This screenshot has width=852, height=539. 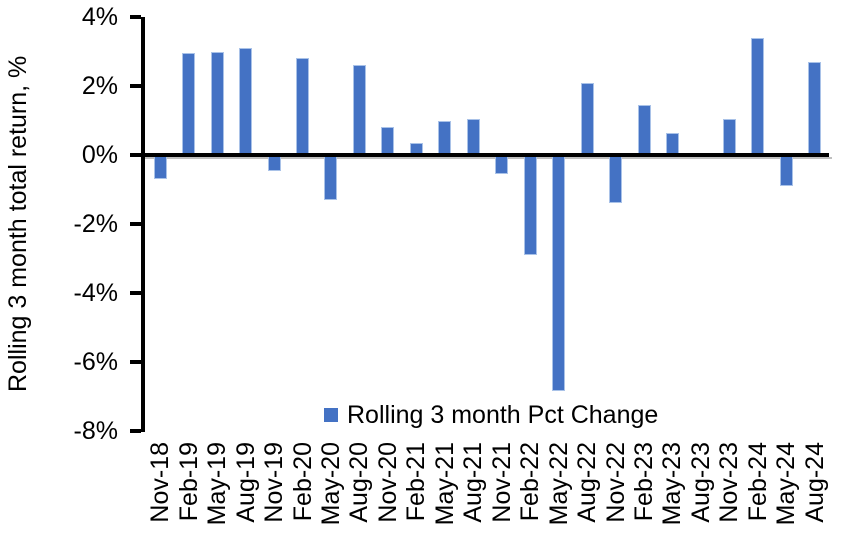 I want to click on x-tick-label: Feb-21, so click(x=416, y=482).